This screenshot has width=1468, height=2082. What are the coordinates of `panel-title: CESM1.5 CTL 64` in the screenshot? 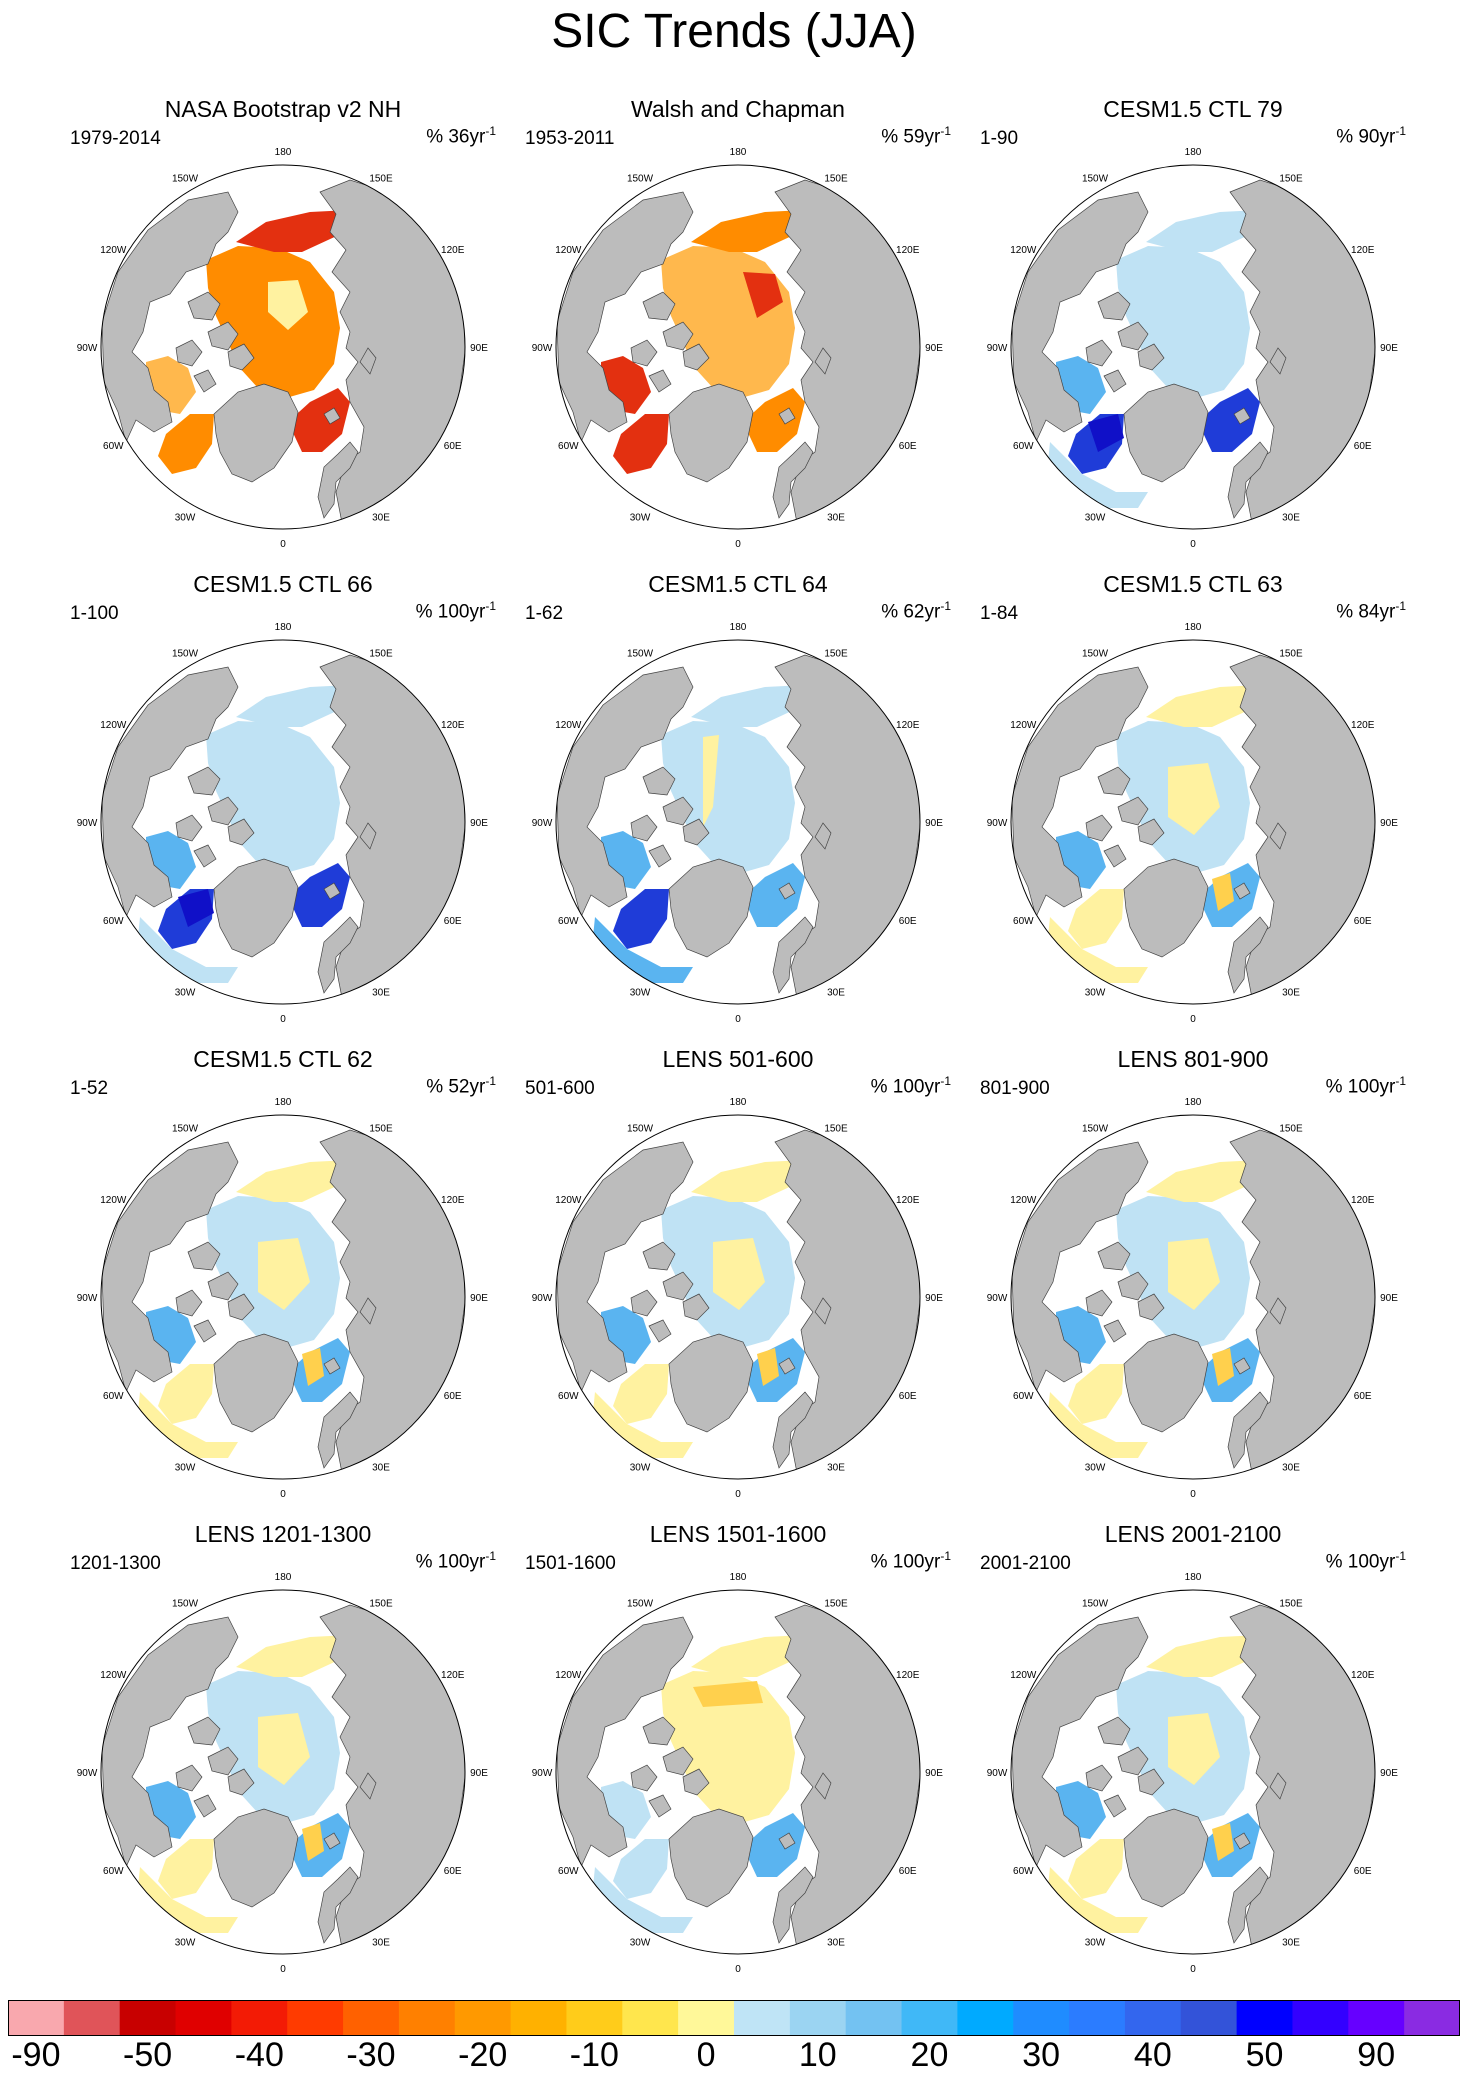 It's located at (738, 584).